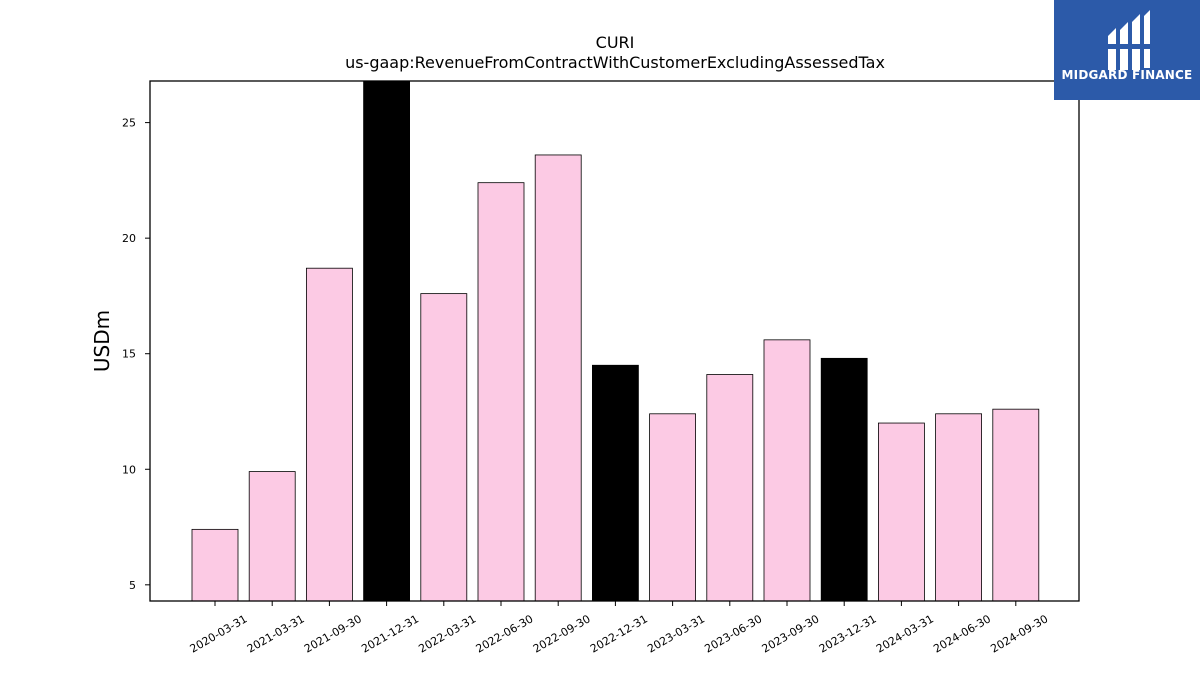 This screenshot has height=675, width=1200. I want to click on x-tick-label: 2023-06-30, so click(733, 633).